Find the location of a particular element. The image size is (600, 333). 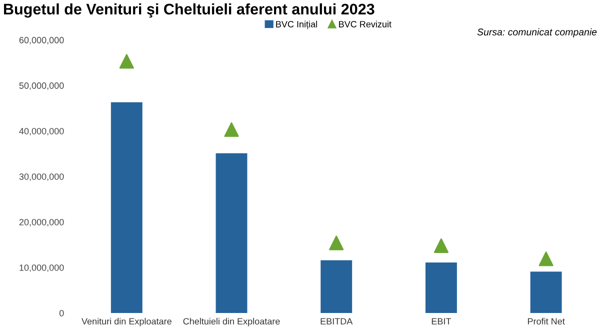

x-tick-label: EBIT is located at coordinates (442, 321).